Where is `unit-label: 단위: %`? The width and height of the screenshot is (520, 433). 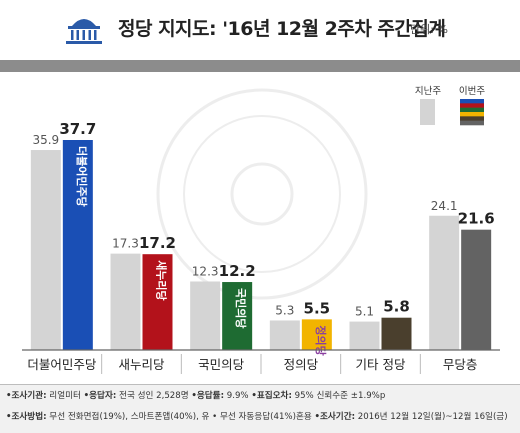 unit-label: 단위: % is located at coordinates (429, 29).